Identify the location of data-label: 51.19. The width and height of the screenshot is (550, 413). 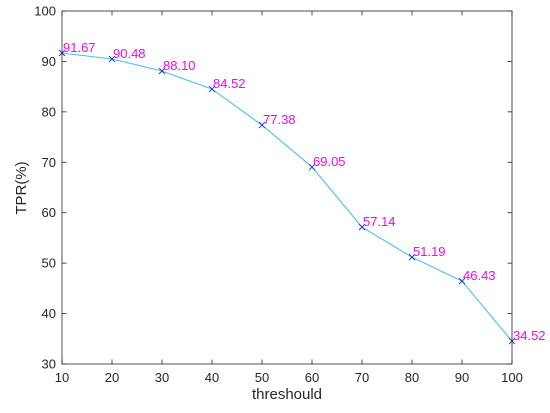
(429, 251).